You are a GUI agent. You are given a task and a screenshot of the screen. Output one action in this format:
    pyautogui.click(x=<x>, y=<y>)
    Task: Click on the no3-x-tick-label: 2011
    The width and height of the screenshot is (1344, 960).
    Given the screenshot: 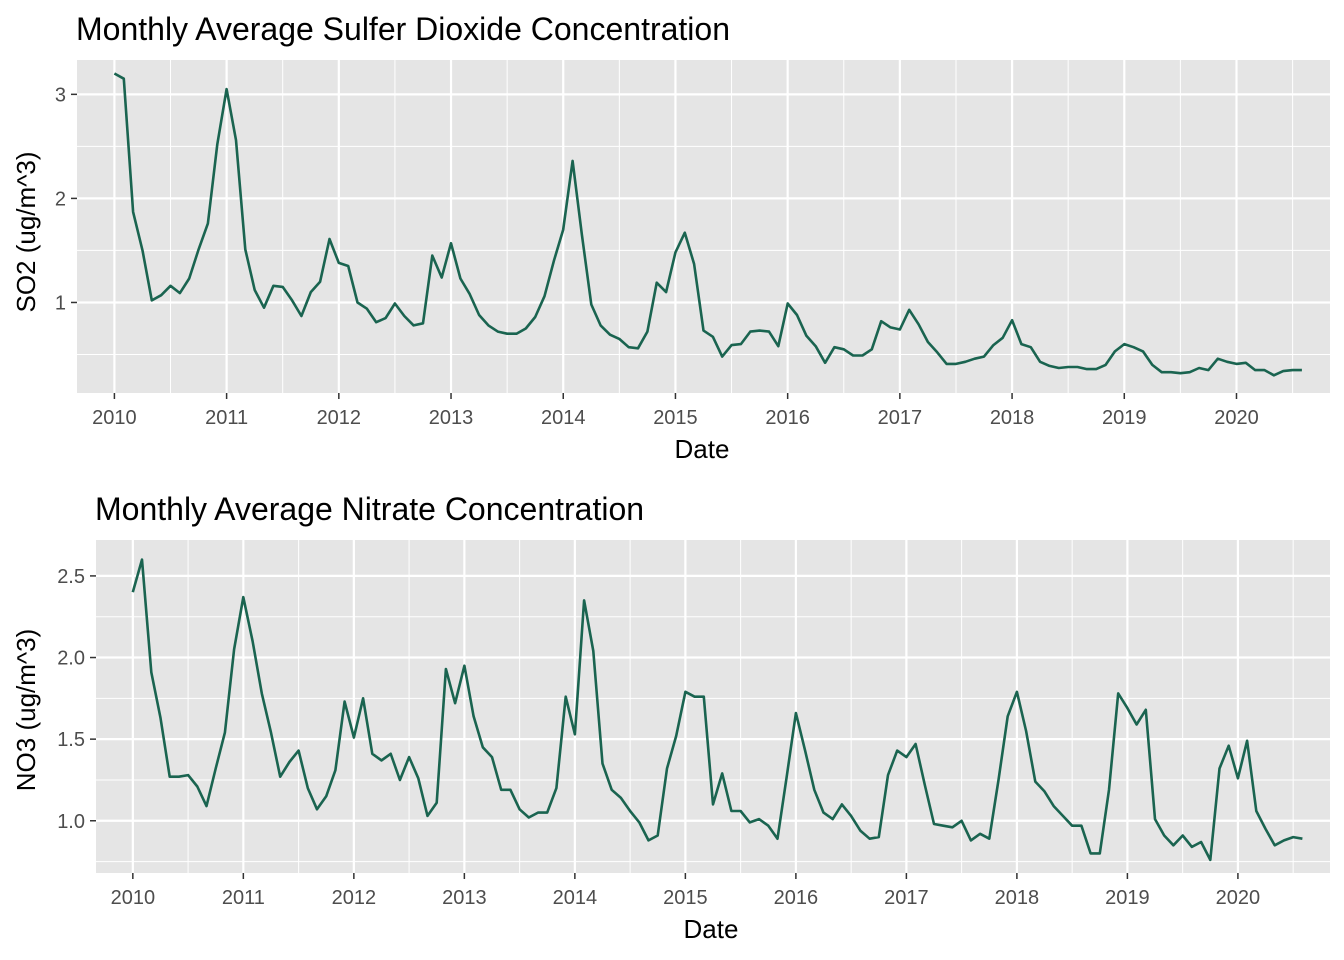 What is the action you would take?
    pyautogui.click(x=243, y=898)
    